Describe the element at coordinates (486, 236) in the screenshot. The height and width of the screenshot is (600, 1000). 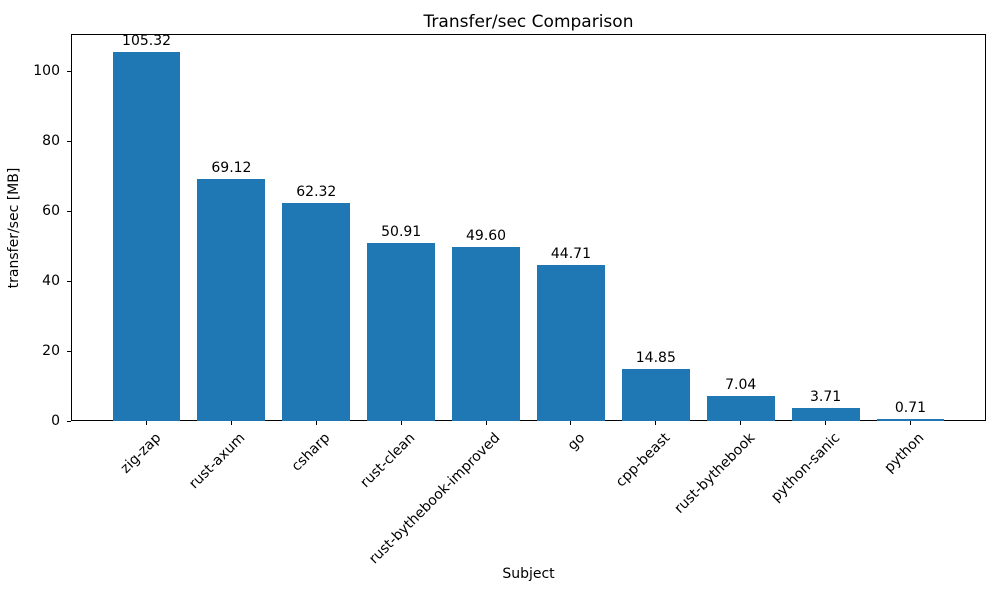
I see `bar-value-label: 49.60` at that location.